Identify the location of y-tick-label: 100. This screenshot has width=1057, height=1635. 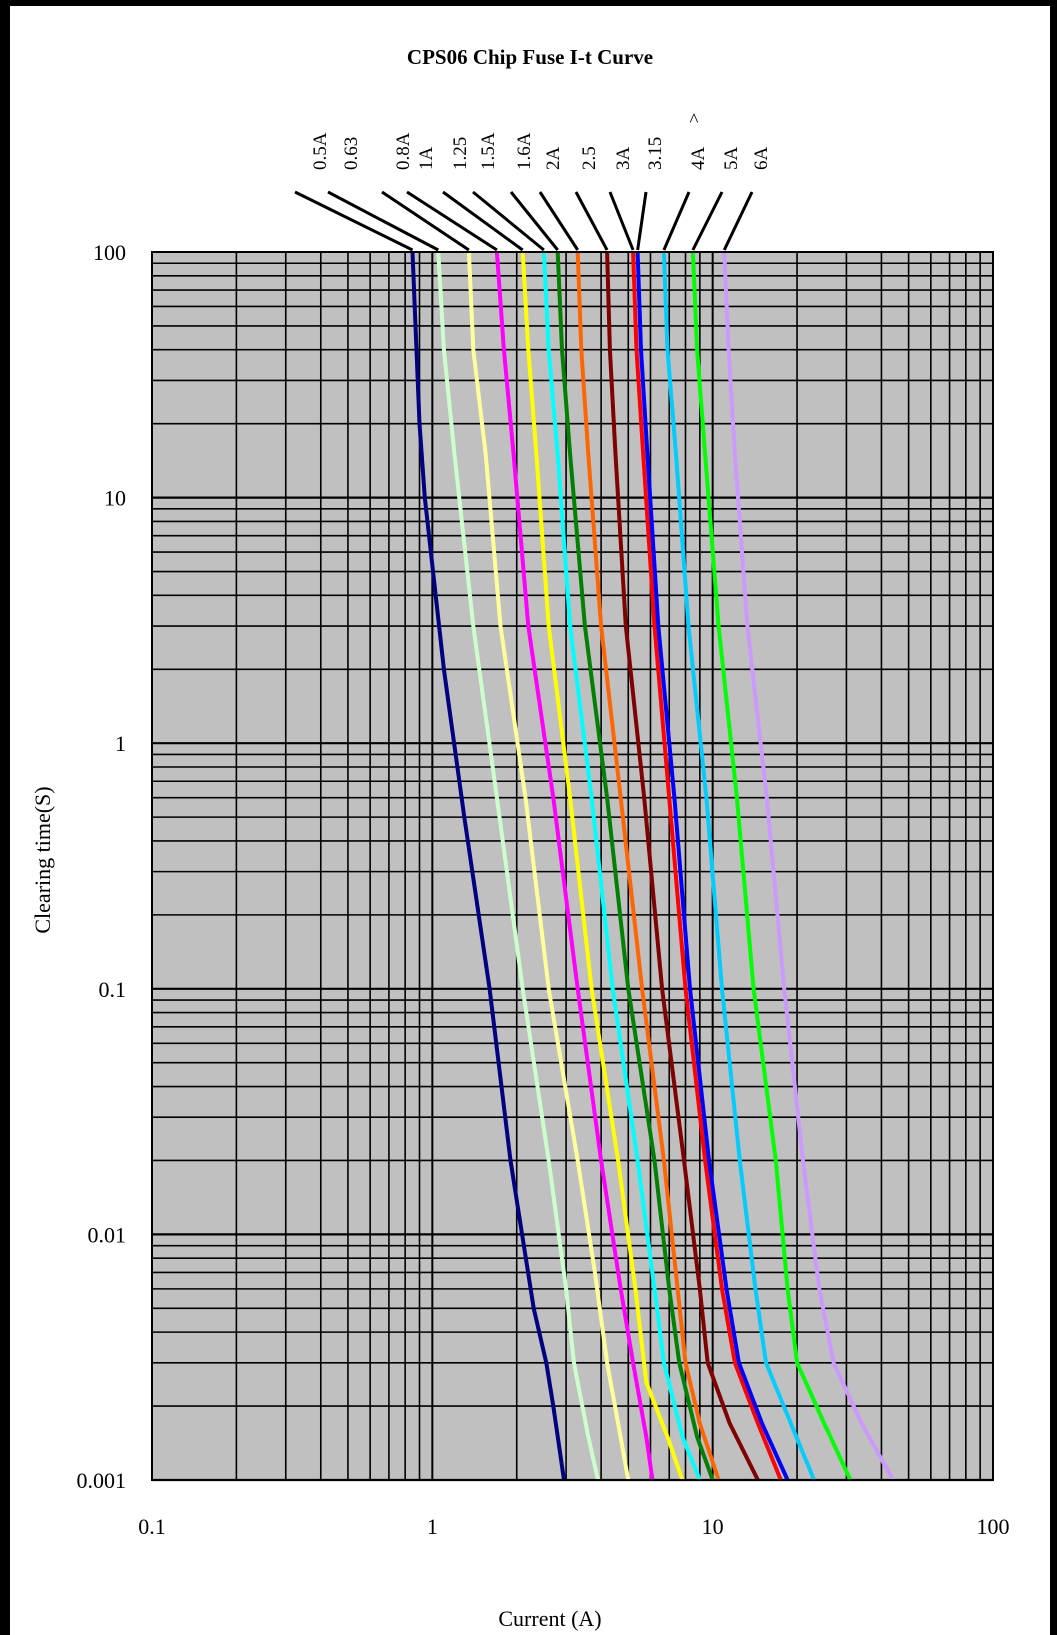
(109, 252).